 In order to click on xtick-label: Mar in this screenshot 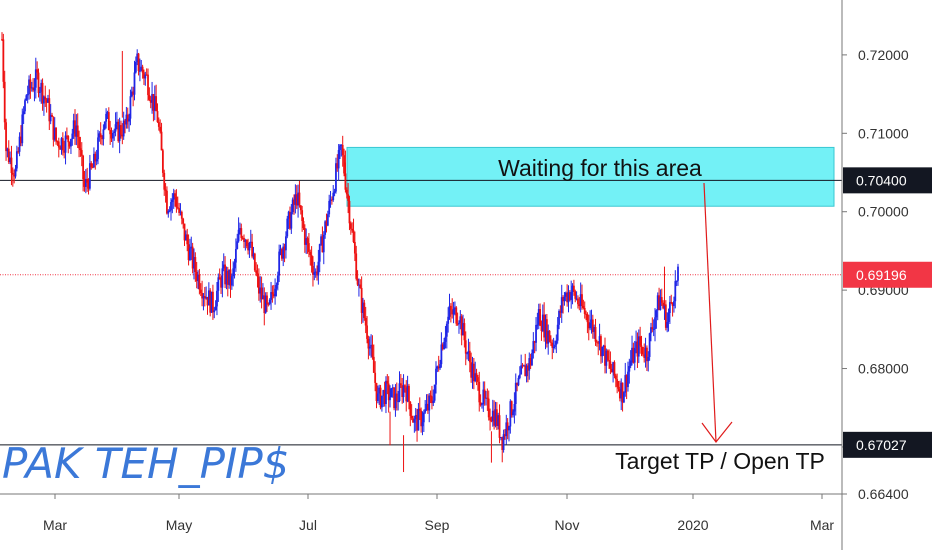, I will do `click(822, 525)`.